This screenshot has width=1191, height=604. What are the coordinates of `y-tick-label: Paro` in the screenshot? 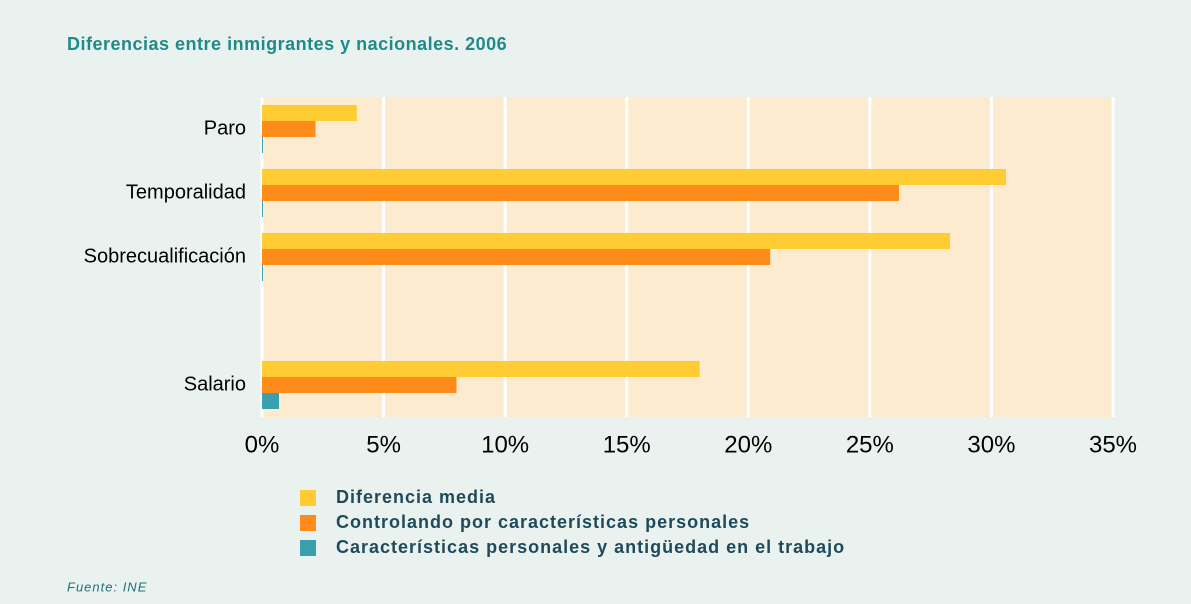 It's located at (225, 128).